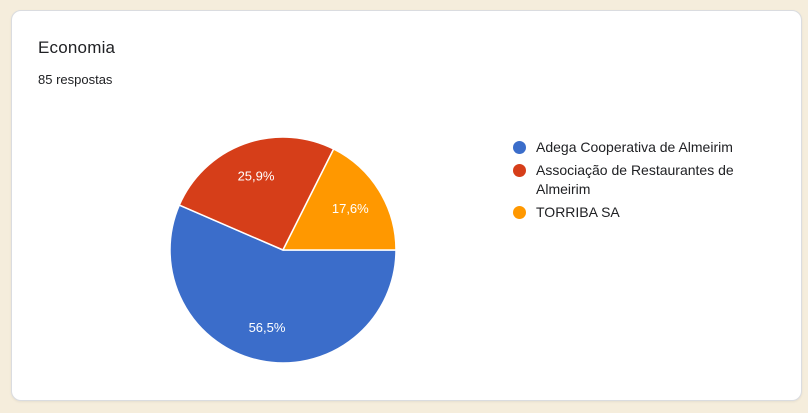 The image size is (808, 413). What do you see at coordinates (578, 212) in the screenshot?
I see `legend-label: TORRIBA SA` at bounding box center [578, 212].